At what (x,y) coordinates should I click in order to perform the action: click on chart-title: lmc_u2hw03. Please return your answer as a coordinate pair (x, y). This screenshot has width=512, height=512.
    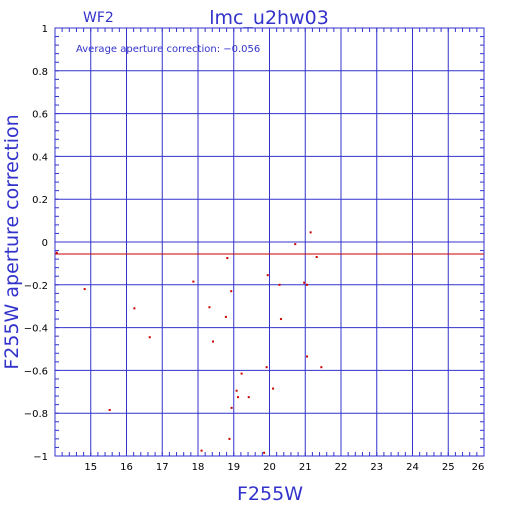
    Looking at the image, I should click on (269, 18).